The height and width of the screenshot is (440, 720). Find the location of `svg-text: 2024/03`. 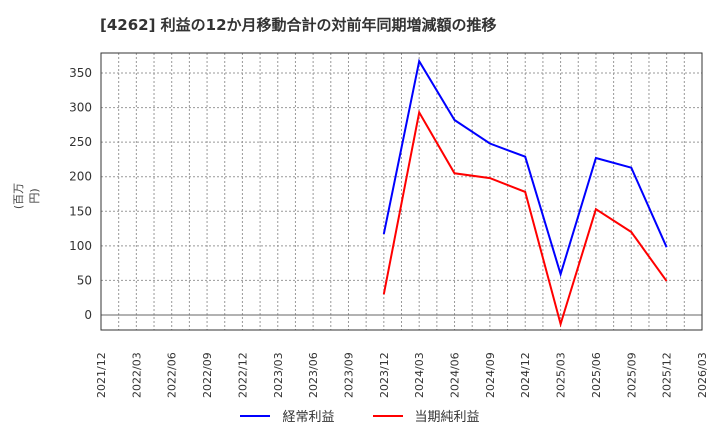

svg-text: 2024/03 is located at coordinates (419, 375).